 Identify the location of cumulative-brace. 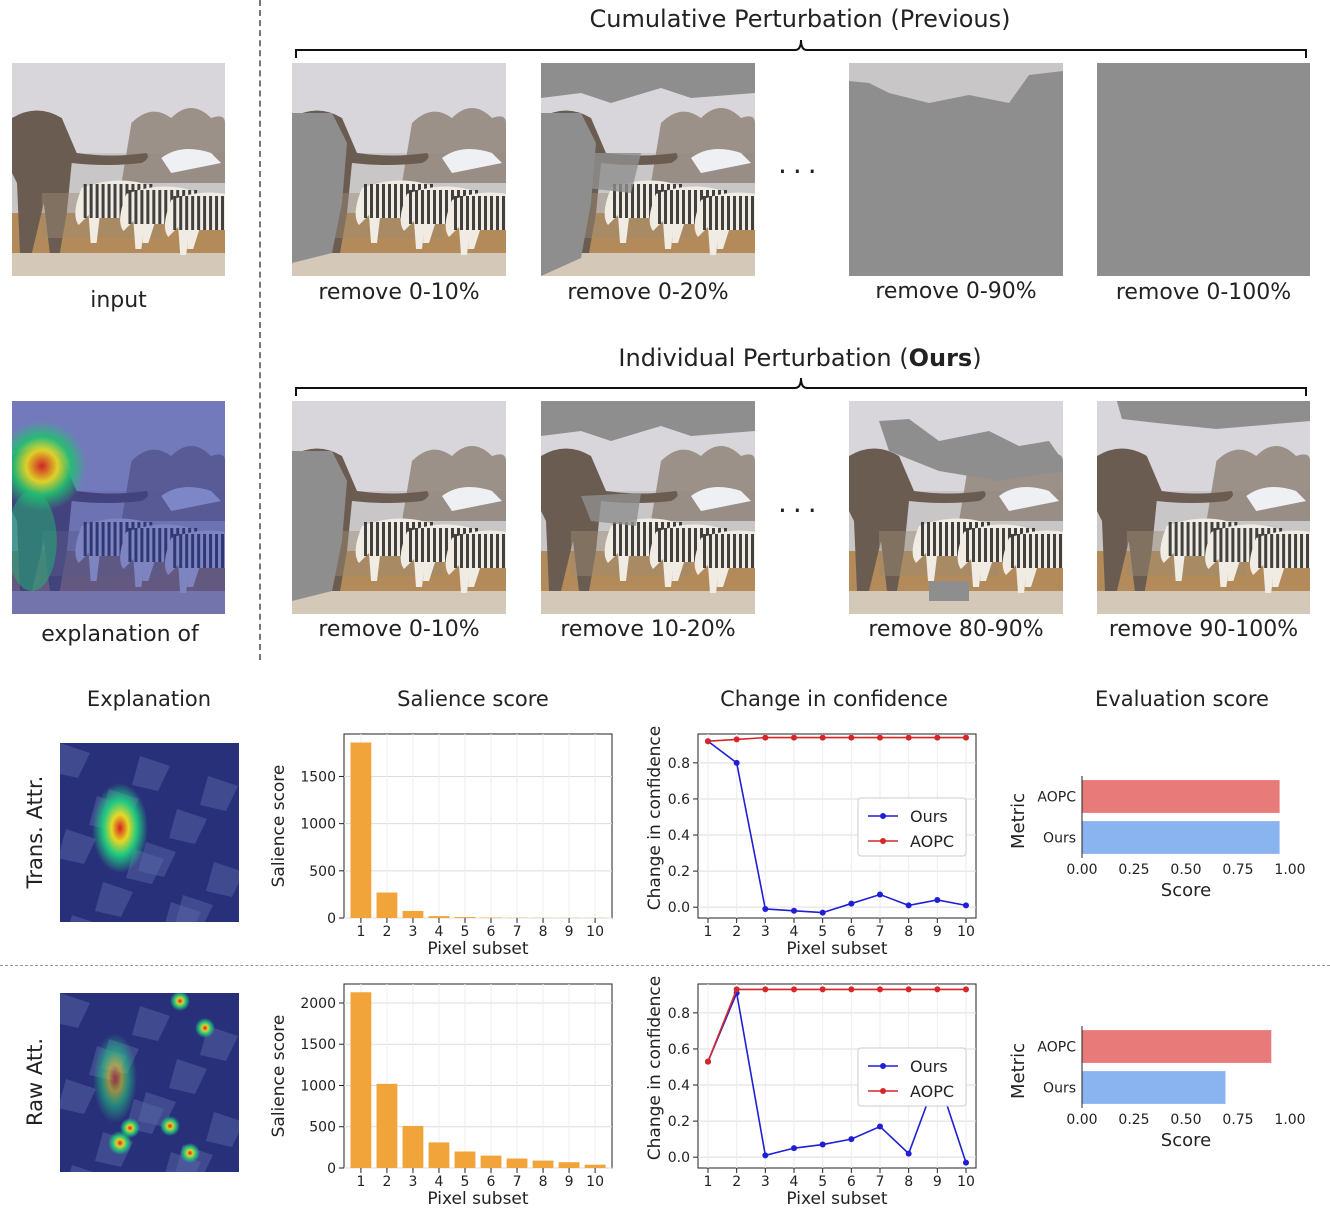
(801, 48).